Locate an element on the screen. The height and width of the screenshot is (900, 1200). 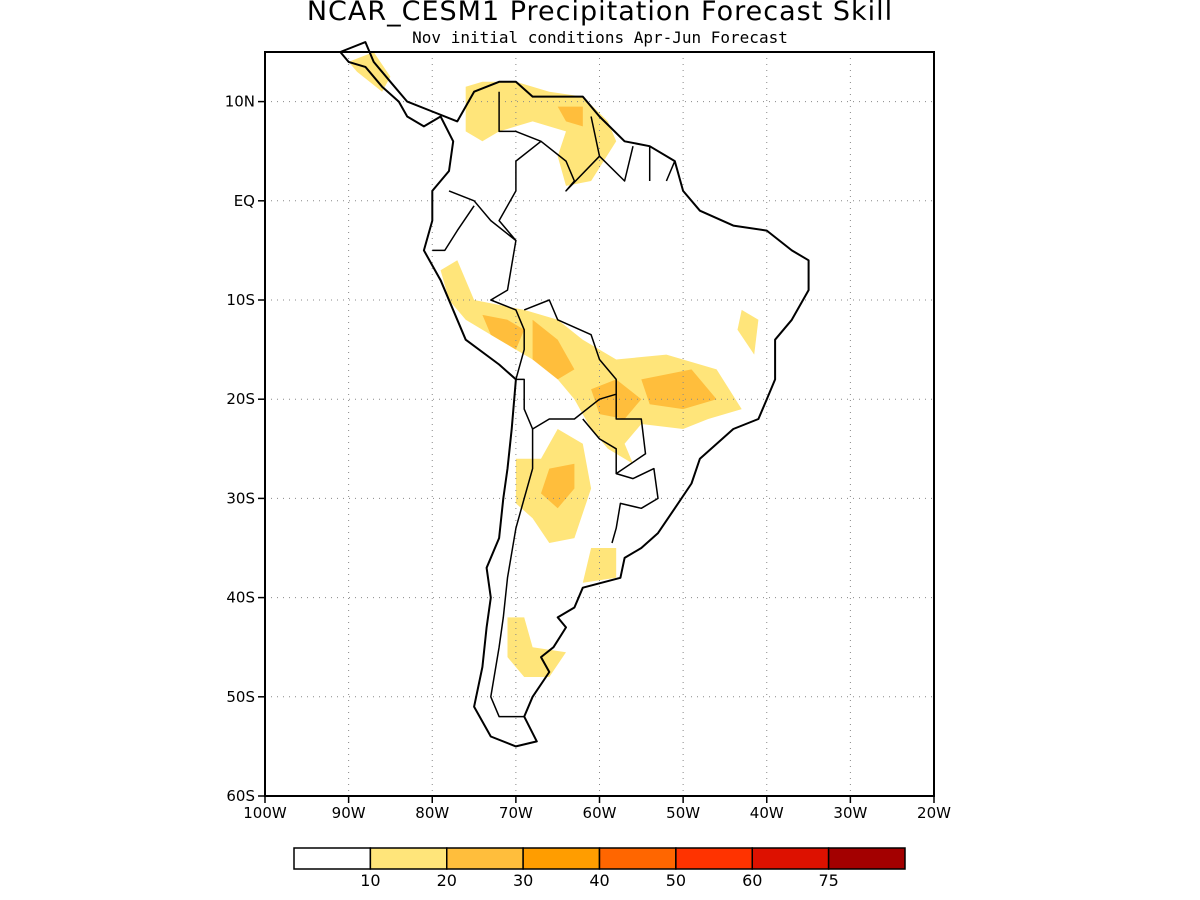
skill-region-argentina-core is located at coordinates (558, 486).